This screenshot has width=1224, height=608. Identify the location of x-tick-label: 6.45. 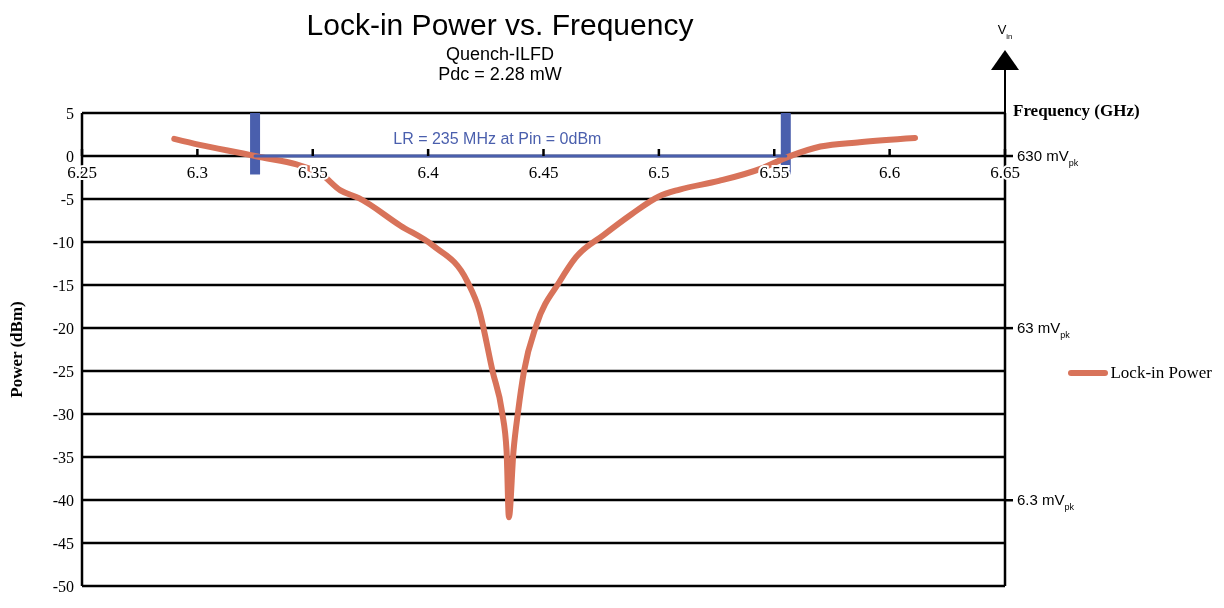
(543, 172).